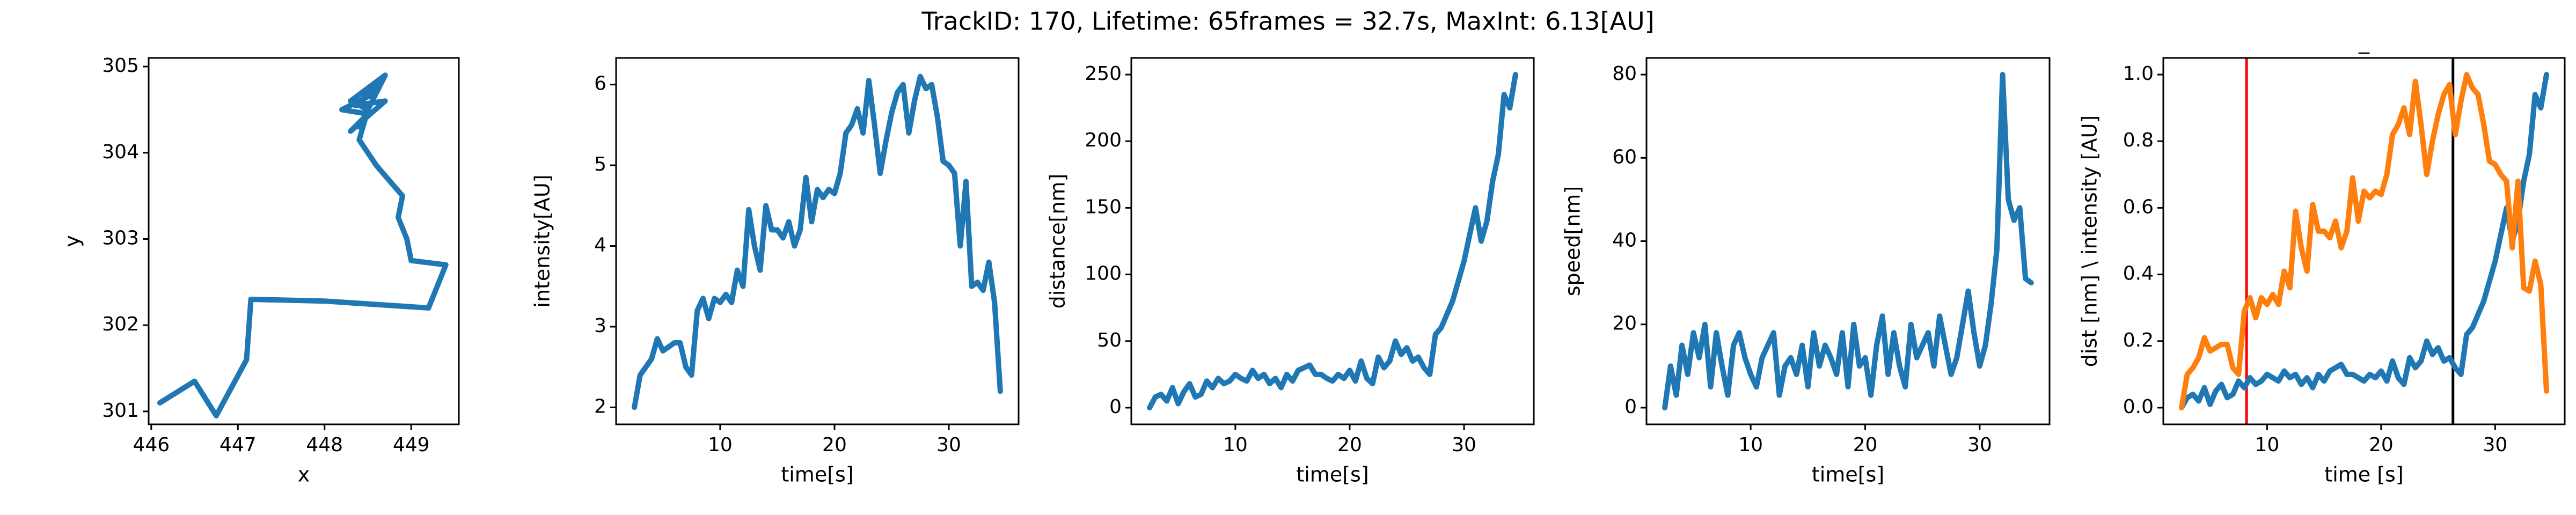  I want to click on y-tick-label: 301, so click(120, 411).